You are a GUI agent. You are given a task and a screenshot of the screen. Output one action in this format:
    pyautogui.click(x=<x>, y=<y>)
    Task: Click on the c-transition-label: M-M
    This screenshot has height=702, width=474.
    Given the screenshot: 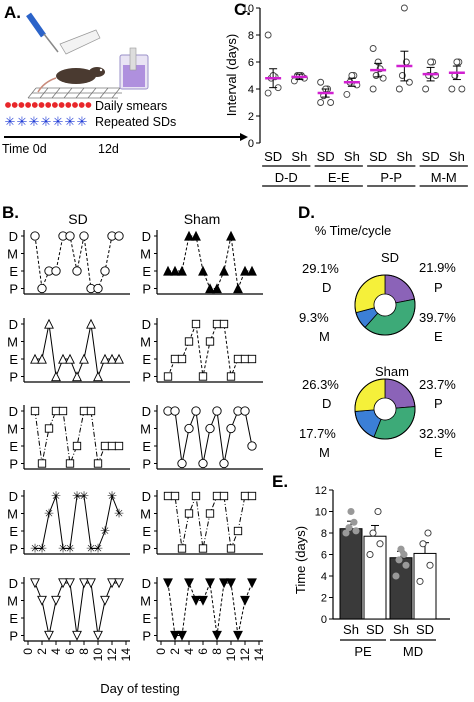 What is the action you would take?
    pyautogui.click(x=444, y=177)
    